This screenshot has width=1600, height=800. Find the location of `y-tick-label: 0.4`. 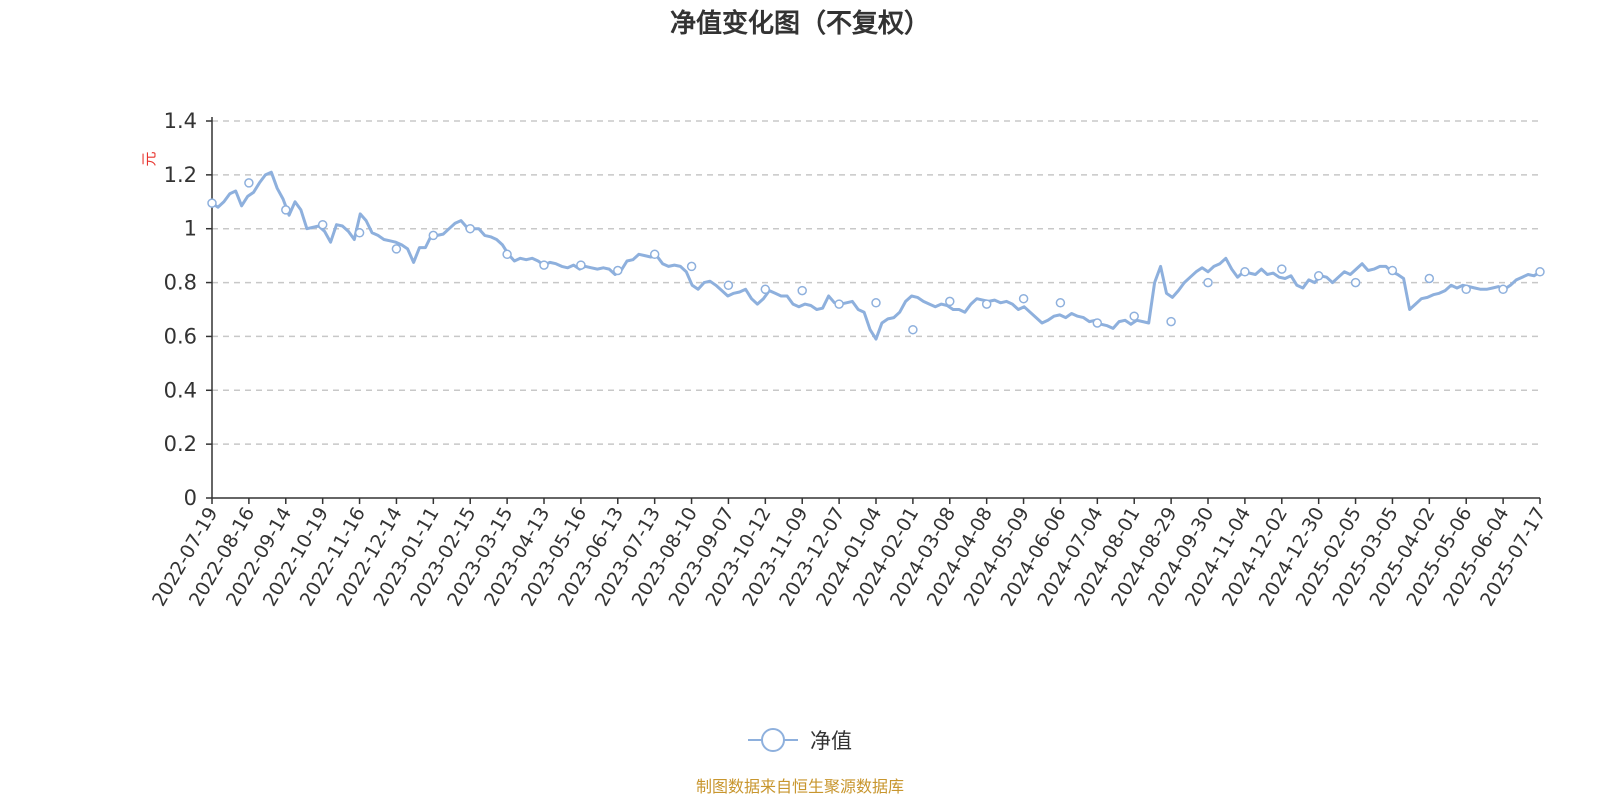

y-tick-label: 0.4 is located at coordinates (180, 390).